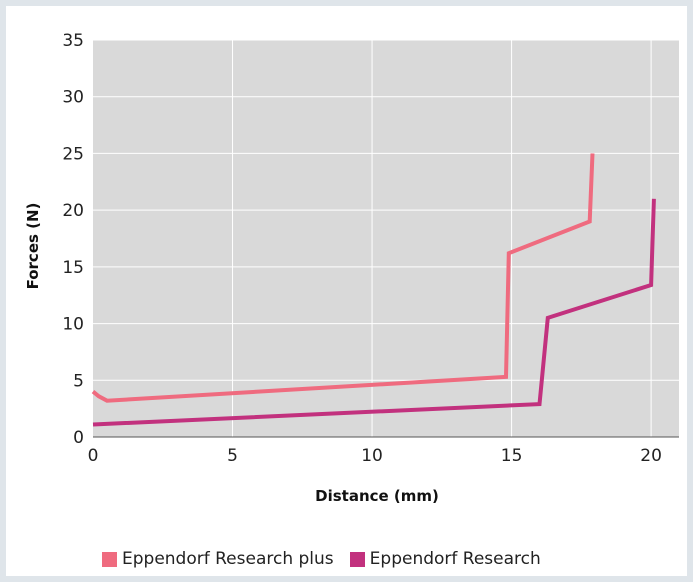 The image size is (693, 582). I want to click on legend-item-research-plus: Eppendorf Research plus, so click(218, 559).